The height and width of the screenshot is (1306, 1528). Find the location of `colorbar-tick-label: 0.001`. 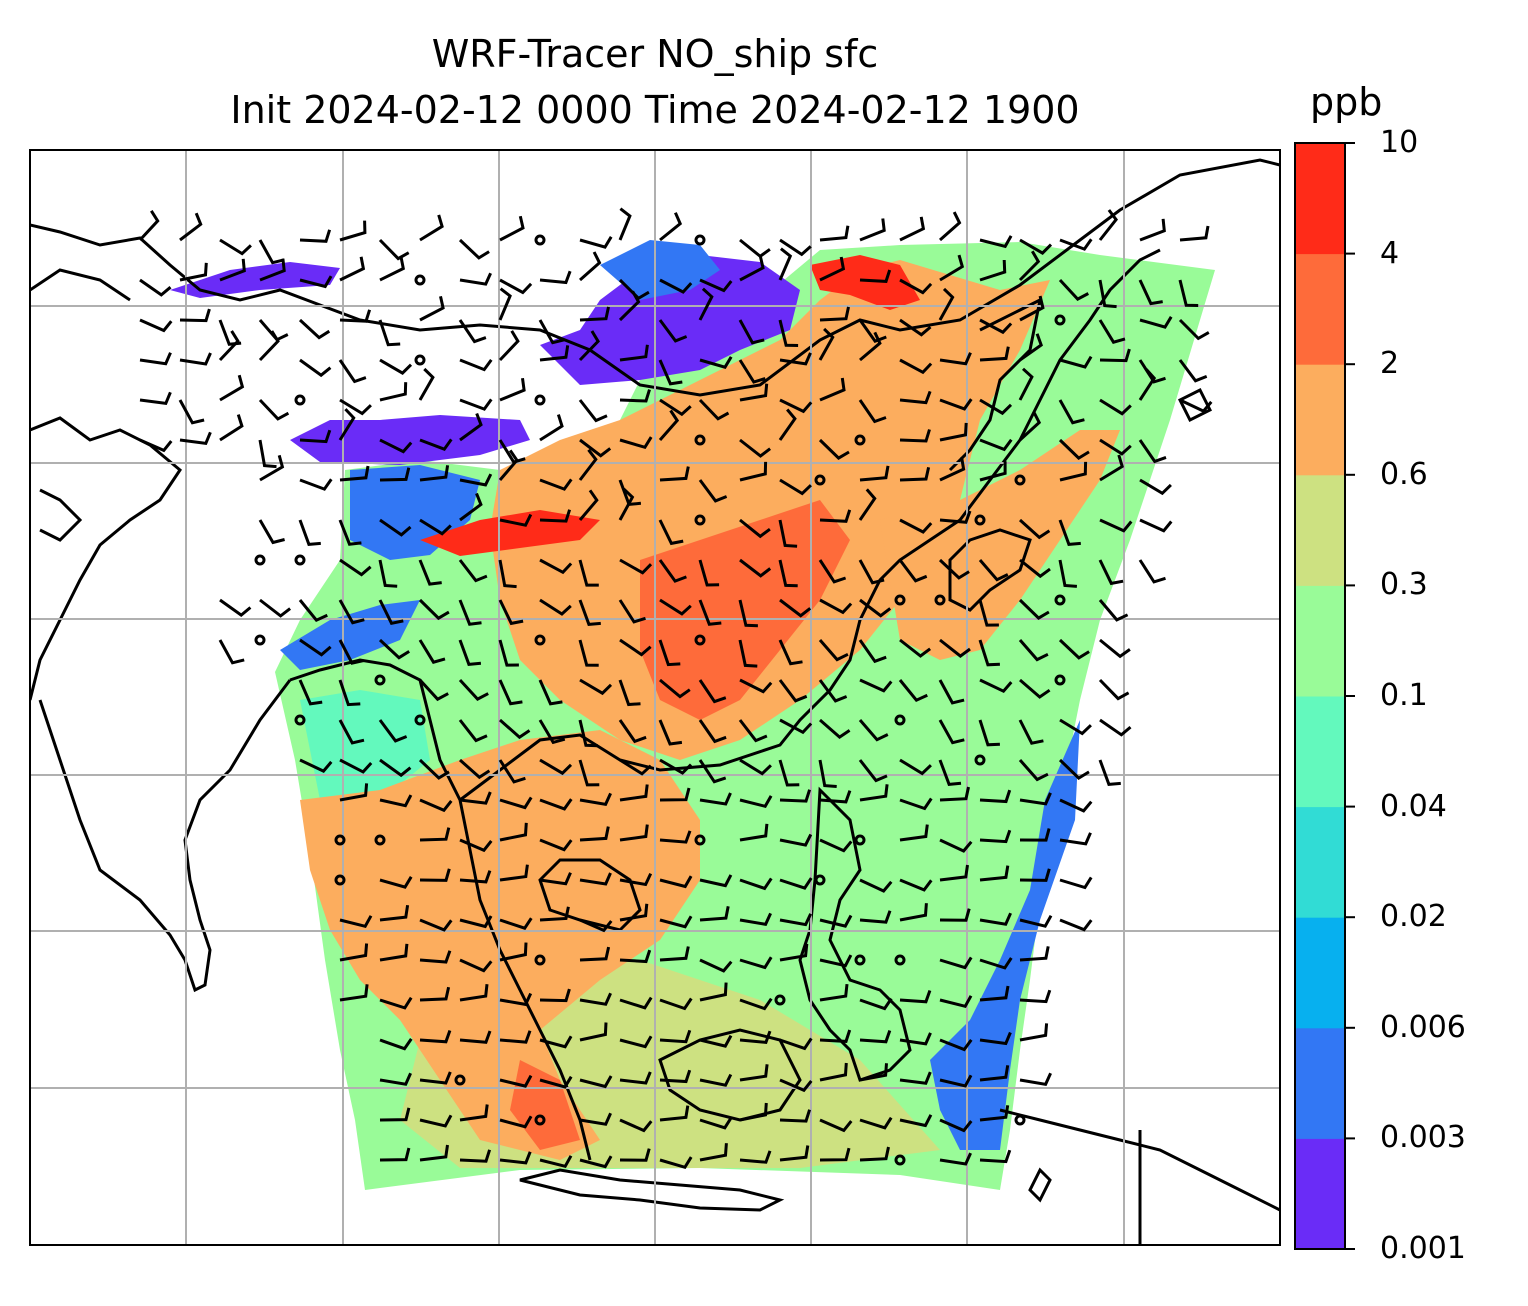

colorbar-tick-label: 0.001 is located at coordinates (1423, 1248).